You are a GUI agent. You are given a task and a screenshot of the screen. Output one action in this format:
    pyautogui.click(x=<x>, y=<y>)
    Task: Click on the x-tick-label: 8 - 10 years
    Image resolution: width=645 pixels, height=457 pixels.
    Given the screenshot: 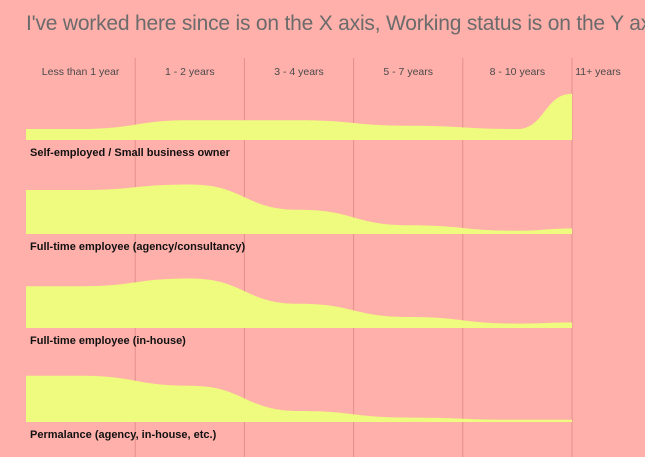 What is the action you would take?
    pyautogui.click(x=517, y=72)
    